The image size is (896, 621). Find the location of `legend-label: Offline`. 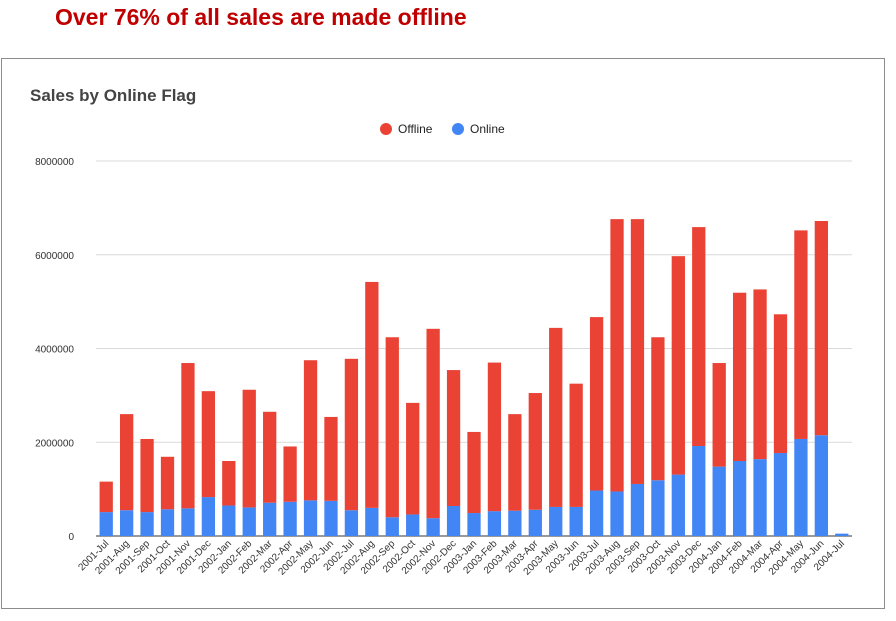

legend-label: Offline is located at coordinates (415, 129).